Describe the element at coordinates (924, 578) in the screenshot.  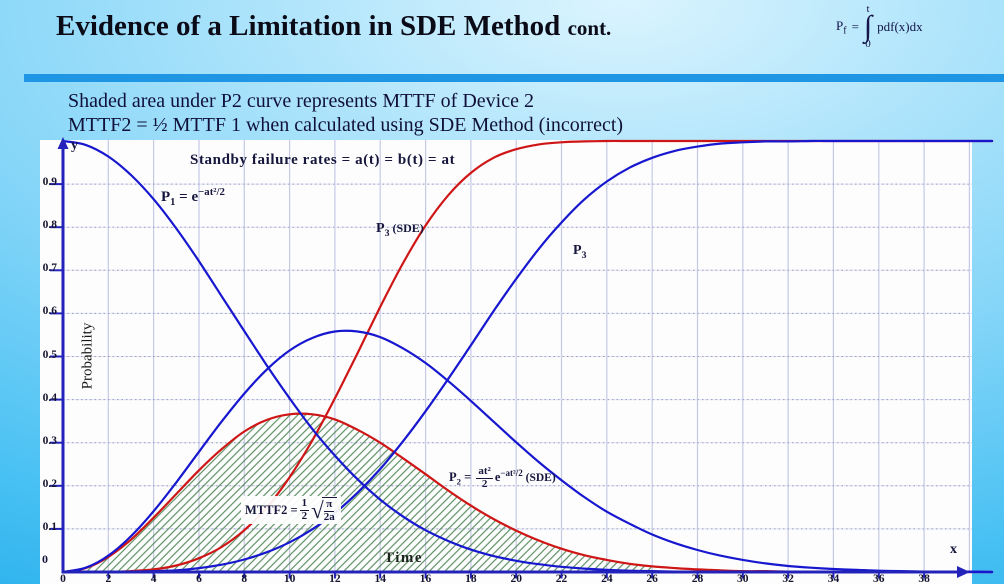
I see `x-tick-label: 38` at that location.